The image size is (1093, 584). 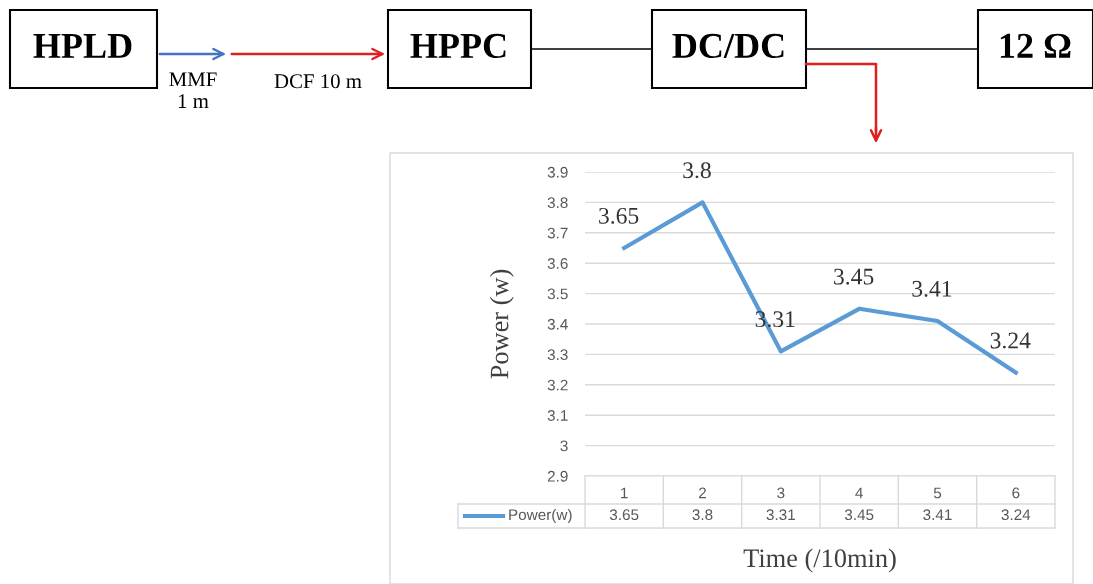 I want to click on text: 12 Ω, so click(x=1035, y=45).